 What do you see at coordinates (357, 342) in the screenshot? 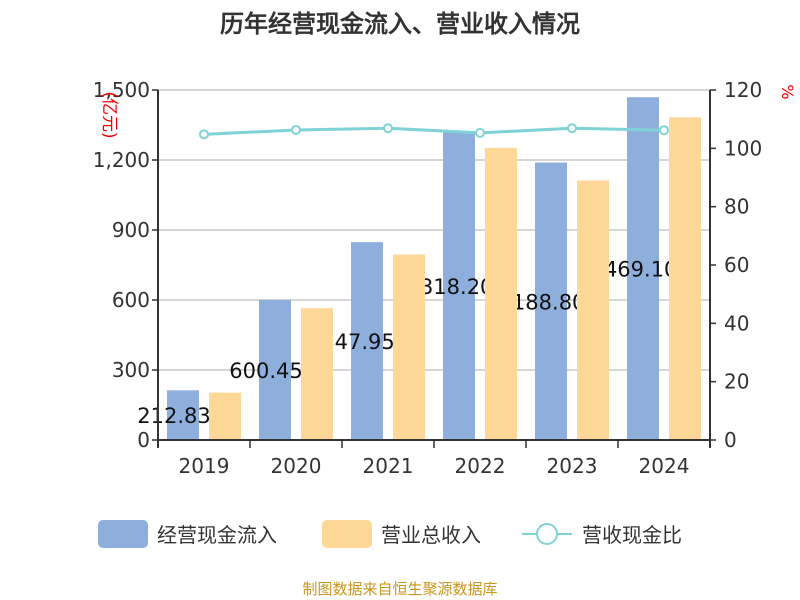
I see `data-label: 847.95` at bounding box center [357, 342].